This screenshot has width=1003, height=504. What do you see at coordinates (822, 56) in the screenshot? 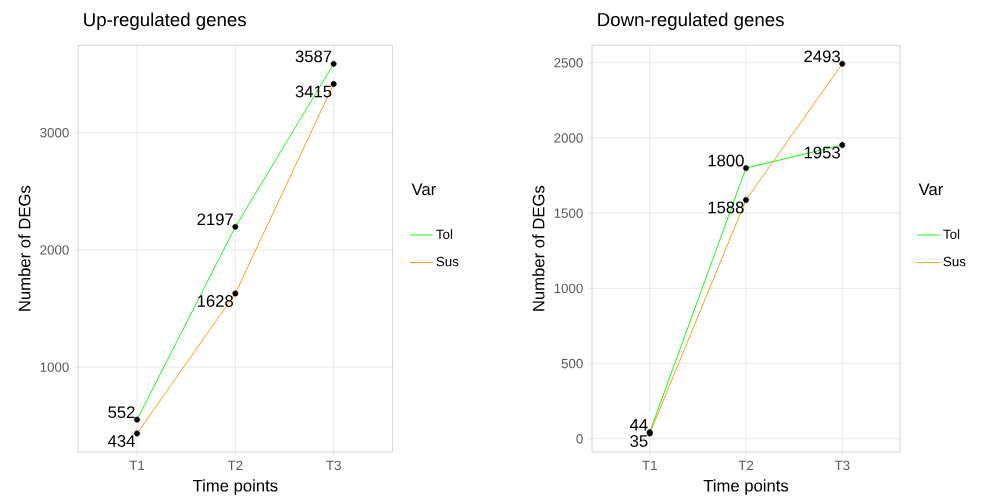
I see `data-label: 2493` at bounding box center [822, 56].